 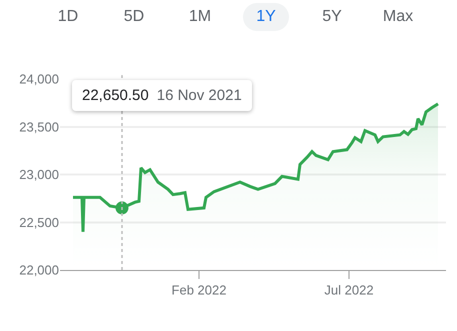 What do you see at coordinates (199, 95) in the screenshot?
I see `annotation: 16 Nov 2021` at bounding box center [199, 95].